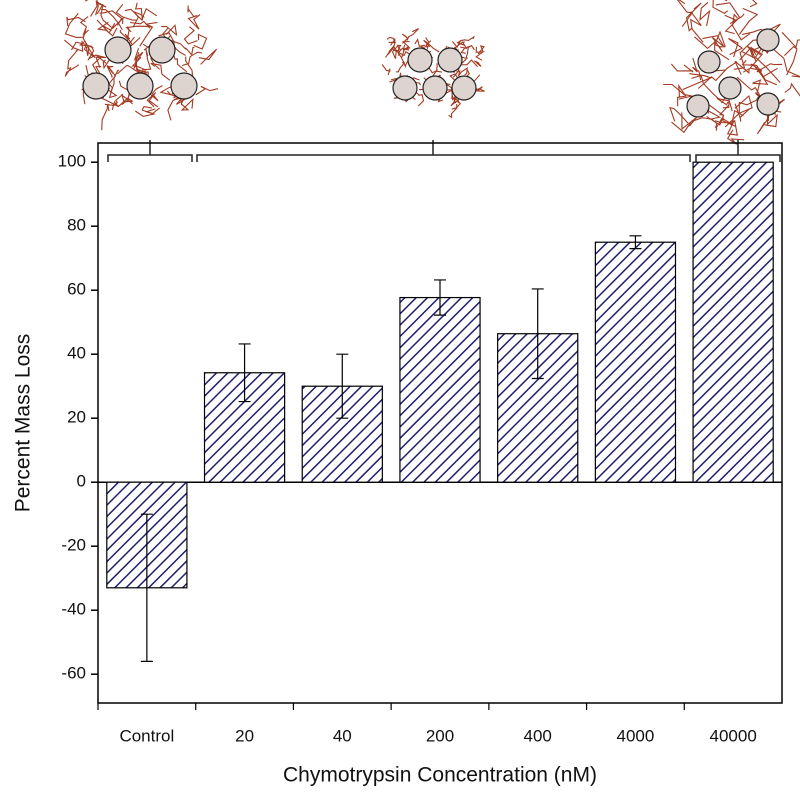 This screenshot has height=797, width=800. What do you see at coordinates (23, 423) in the screenshot?
I see `y-axis-title: Percent Mass Loss` at bounding box center [23, 423].